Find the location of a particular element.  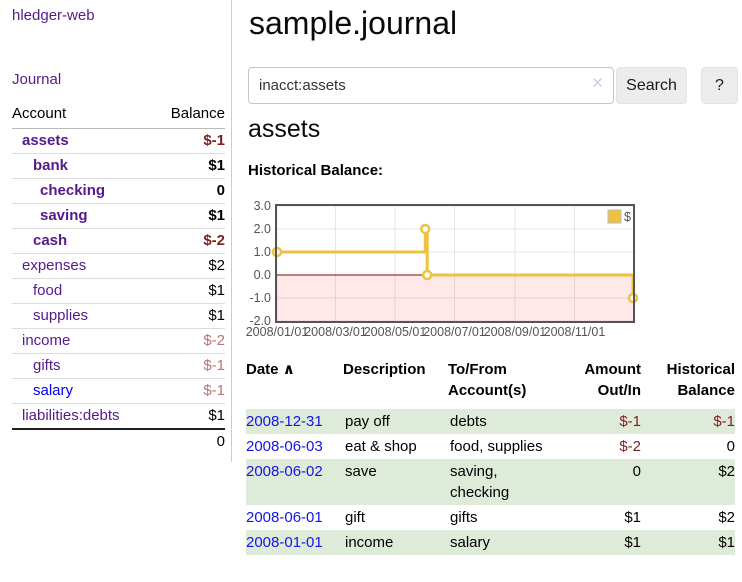

column-header-date: Date ∧ is located at coordinates (270, 369).